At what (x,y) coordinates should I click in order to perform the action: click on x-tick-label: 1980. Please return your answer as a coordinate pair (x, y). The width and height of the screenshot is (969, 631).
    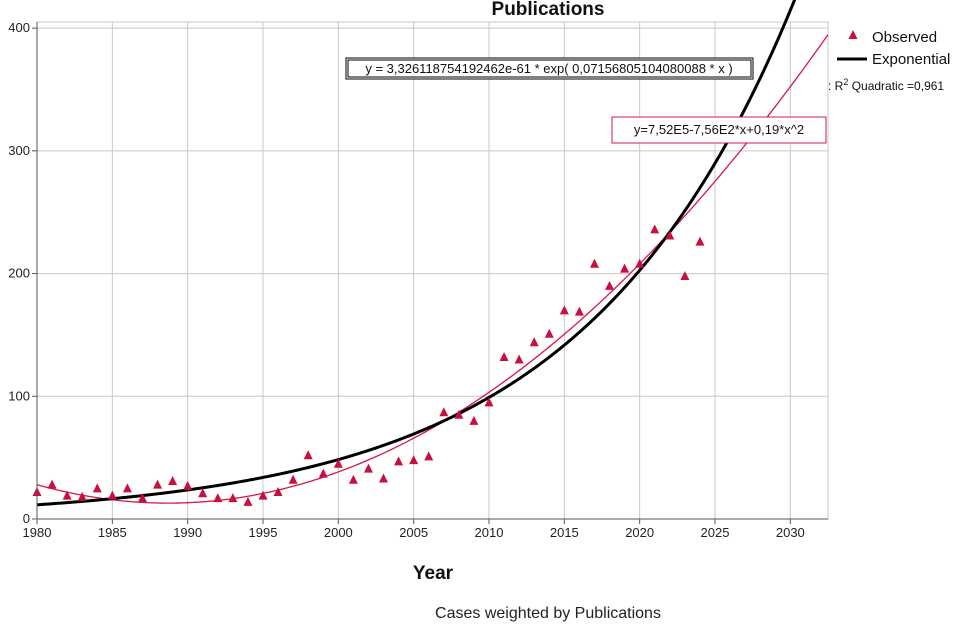
    Looking at the image, I should click on (37, 532).